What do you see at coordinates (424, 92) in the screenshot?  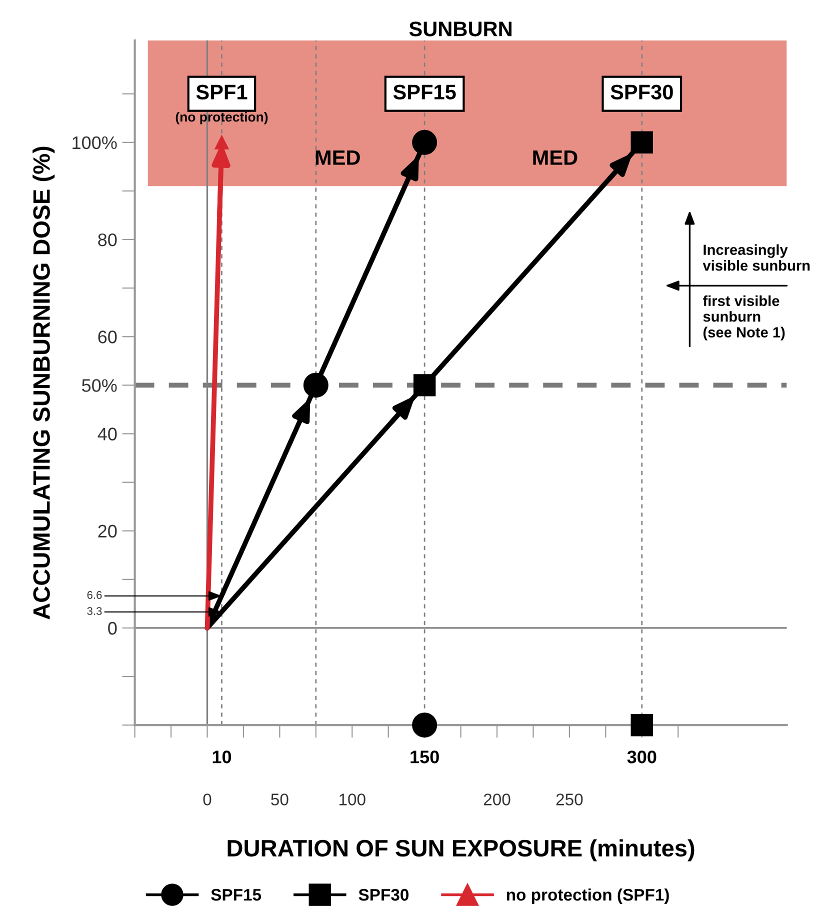 I see `annotation: SPF15` at bounding box center [424, 92].